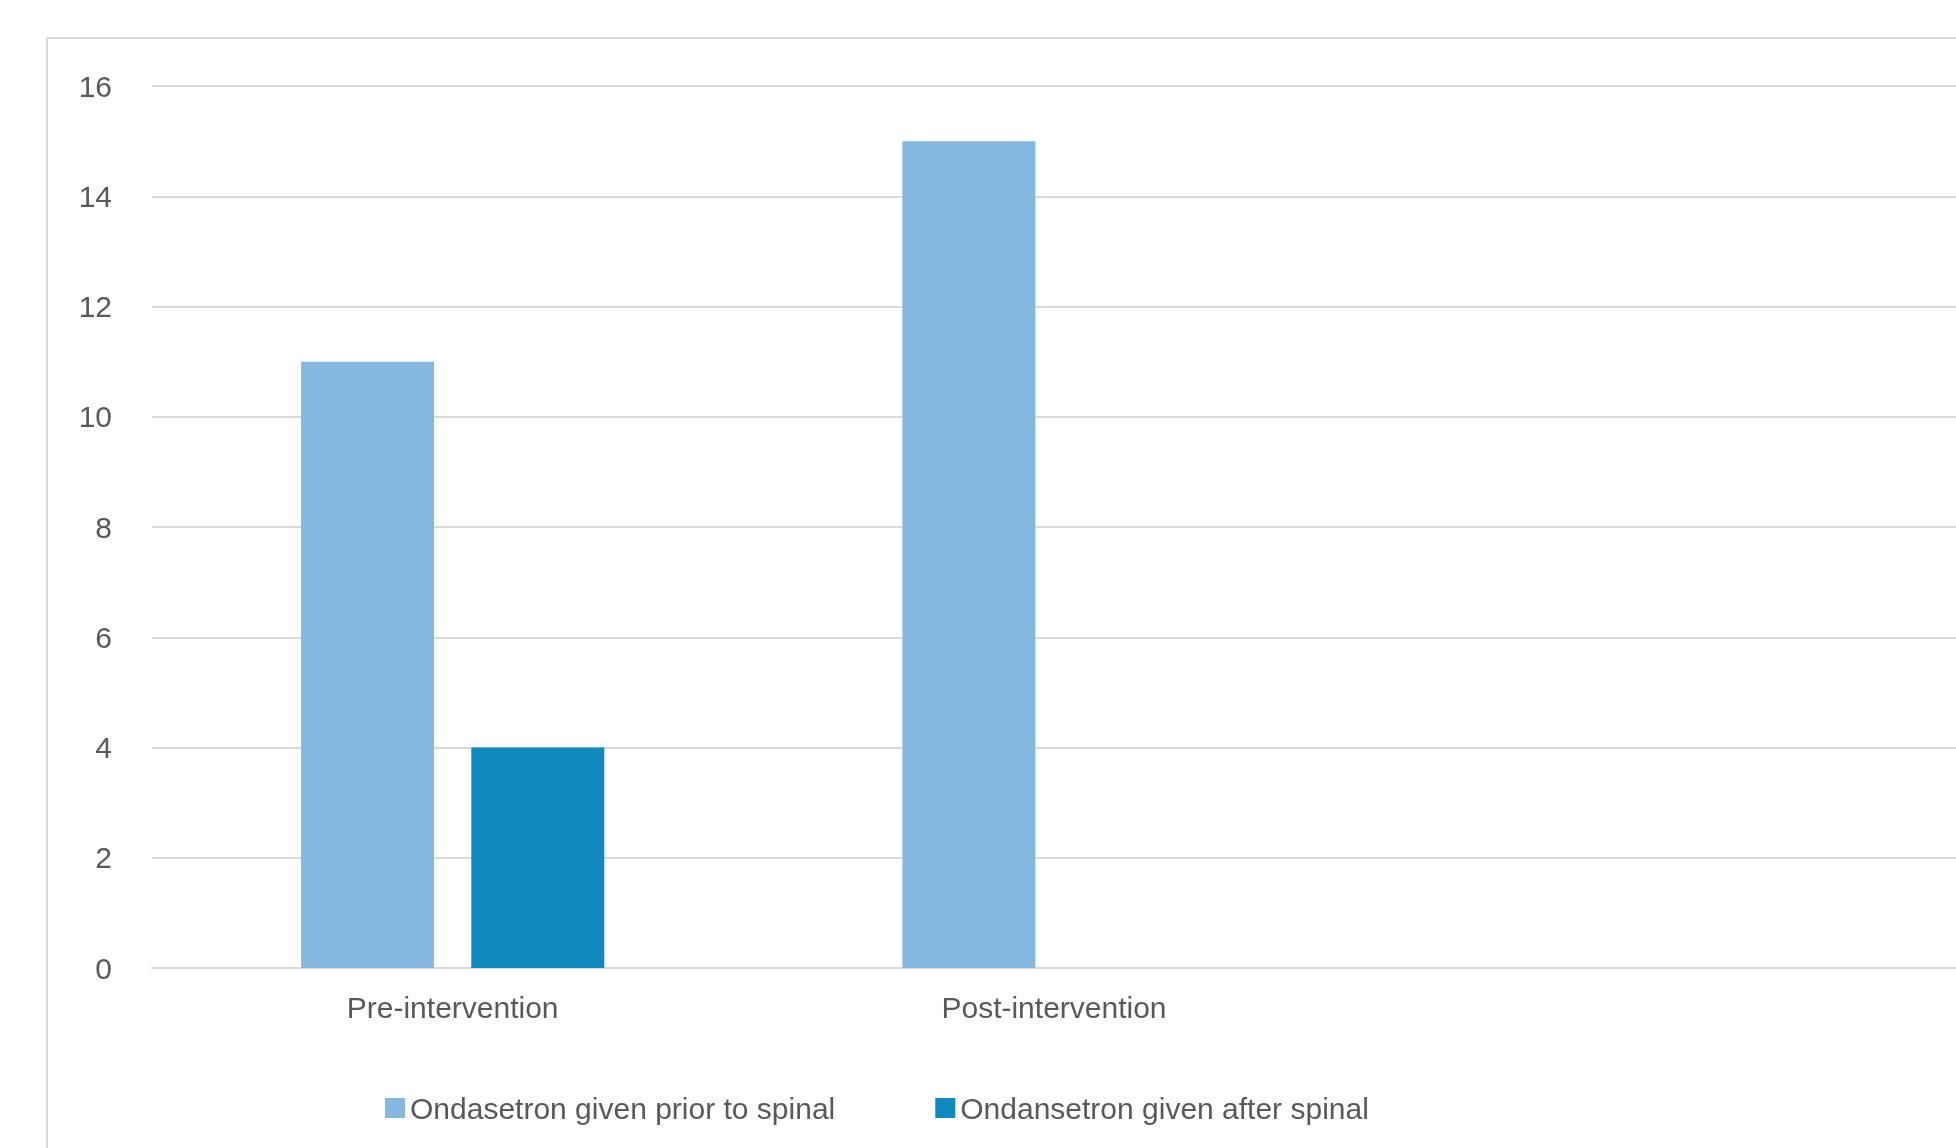  Describe the element at coordinates (623, 1108) in the screenshot. I see `legend-label: Ondasetron given prior to spinal` at that location.